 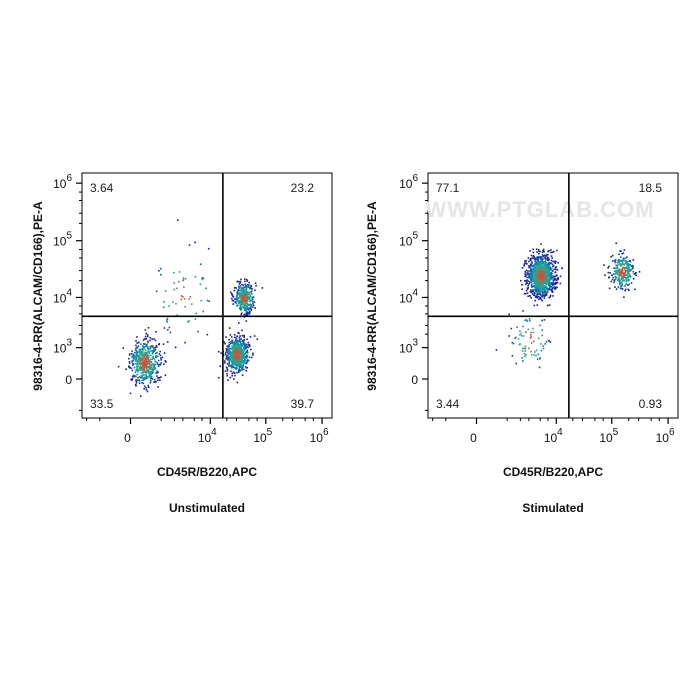 I want to click on x-tick-label: 0, so click(x=473, y=438).